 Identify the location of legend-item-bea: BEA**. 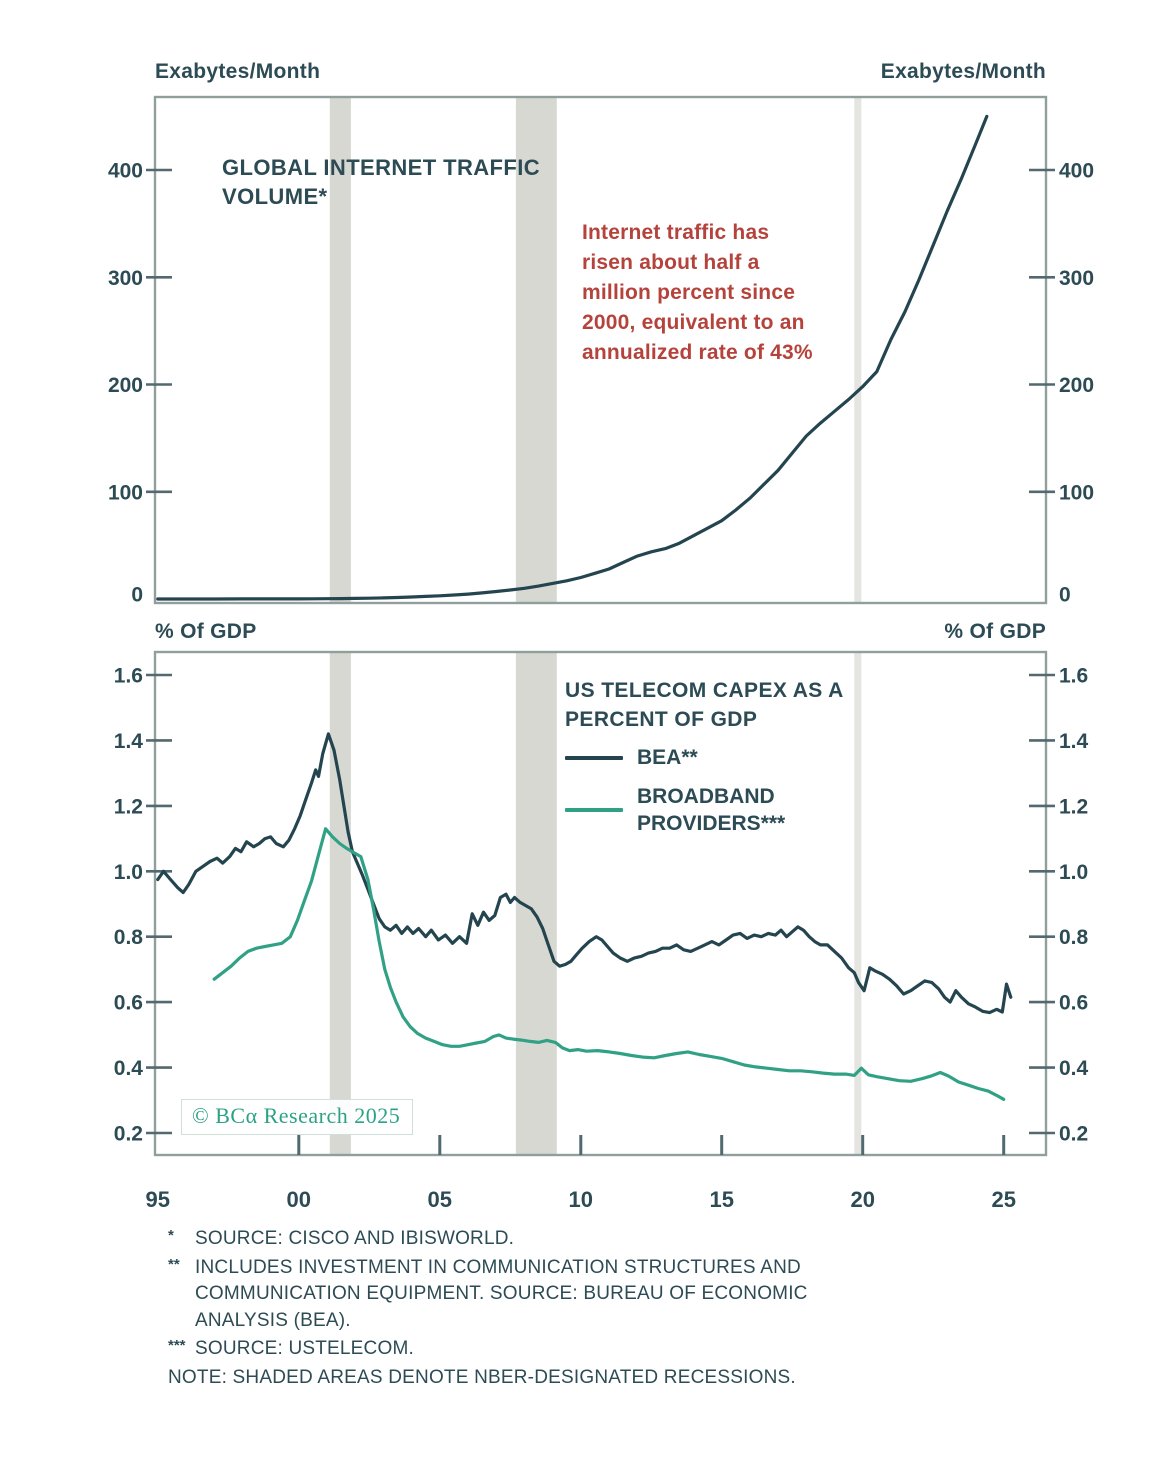
(675, 757).